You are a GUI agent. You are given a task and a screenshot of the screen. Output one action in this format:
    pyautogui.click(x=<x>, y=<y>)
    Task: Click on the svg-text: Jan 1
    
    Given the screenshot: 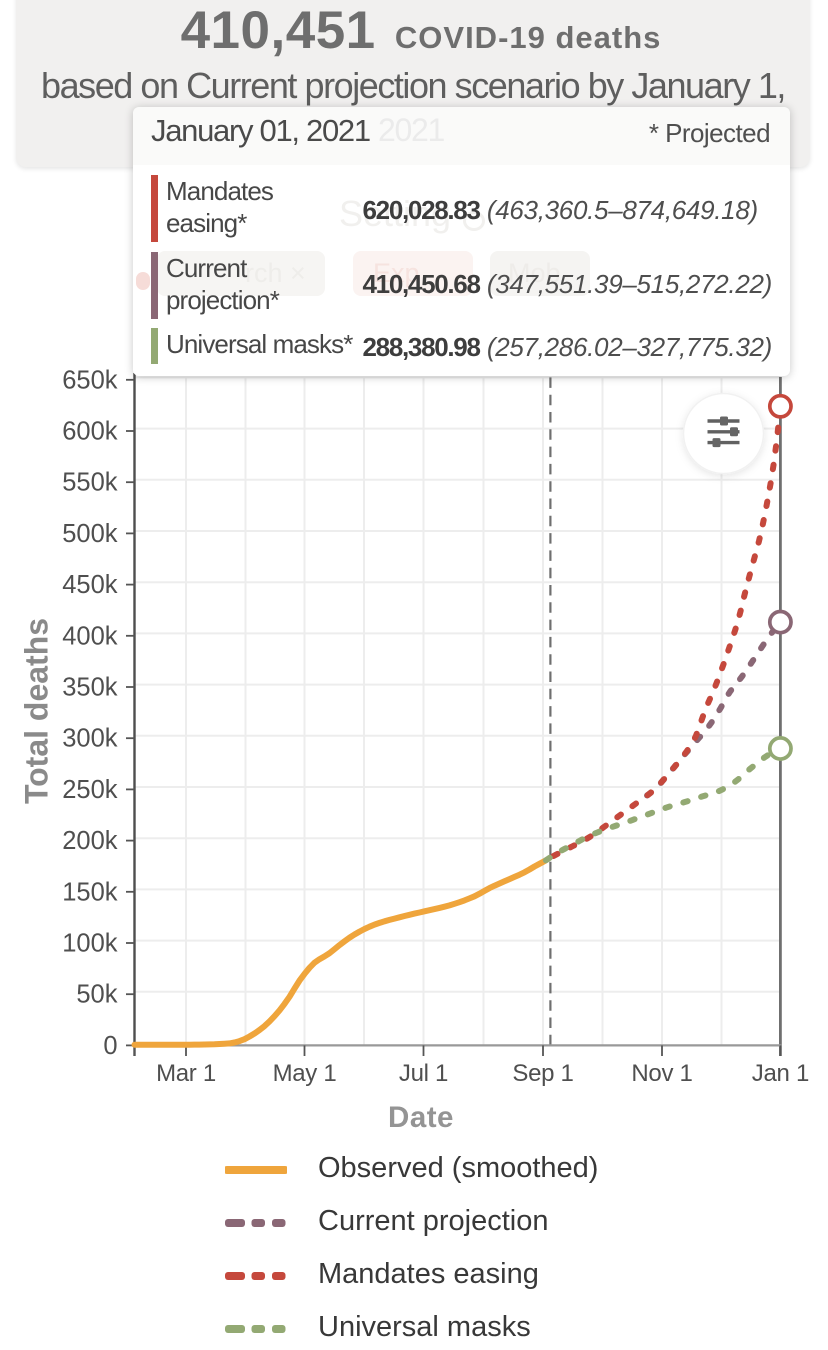 What is the action you would take?
    pyautogui.click(x=780, y=1073)
    